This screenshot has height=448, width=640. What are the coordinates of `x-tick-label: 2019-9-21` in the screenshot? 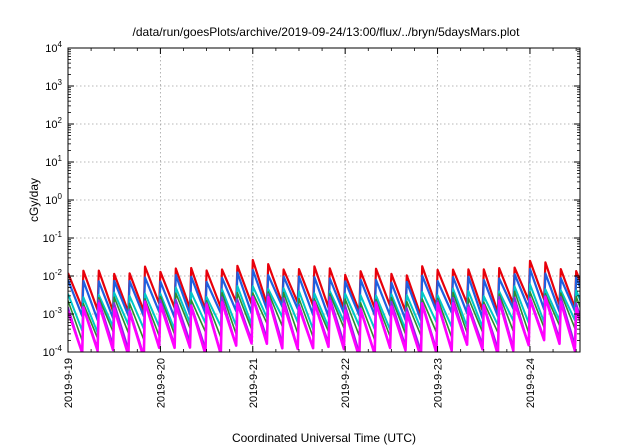 It's located at (254, 383).